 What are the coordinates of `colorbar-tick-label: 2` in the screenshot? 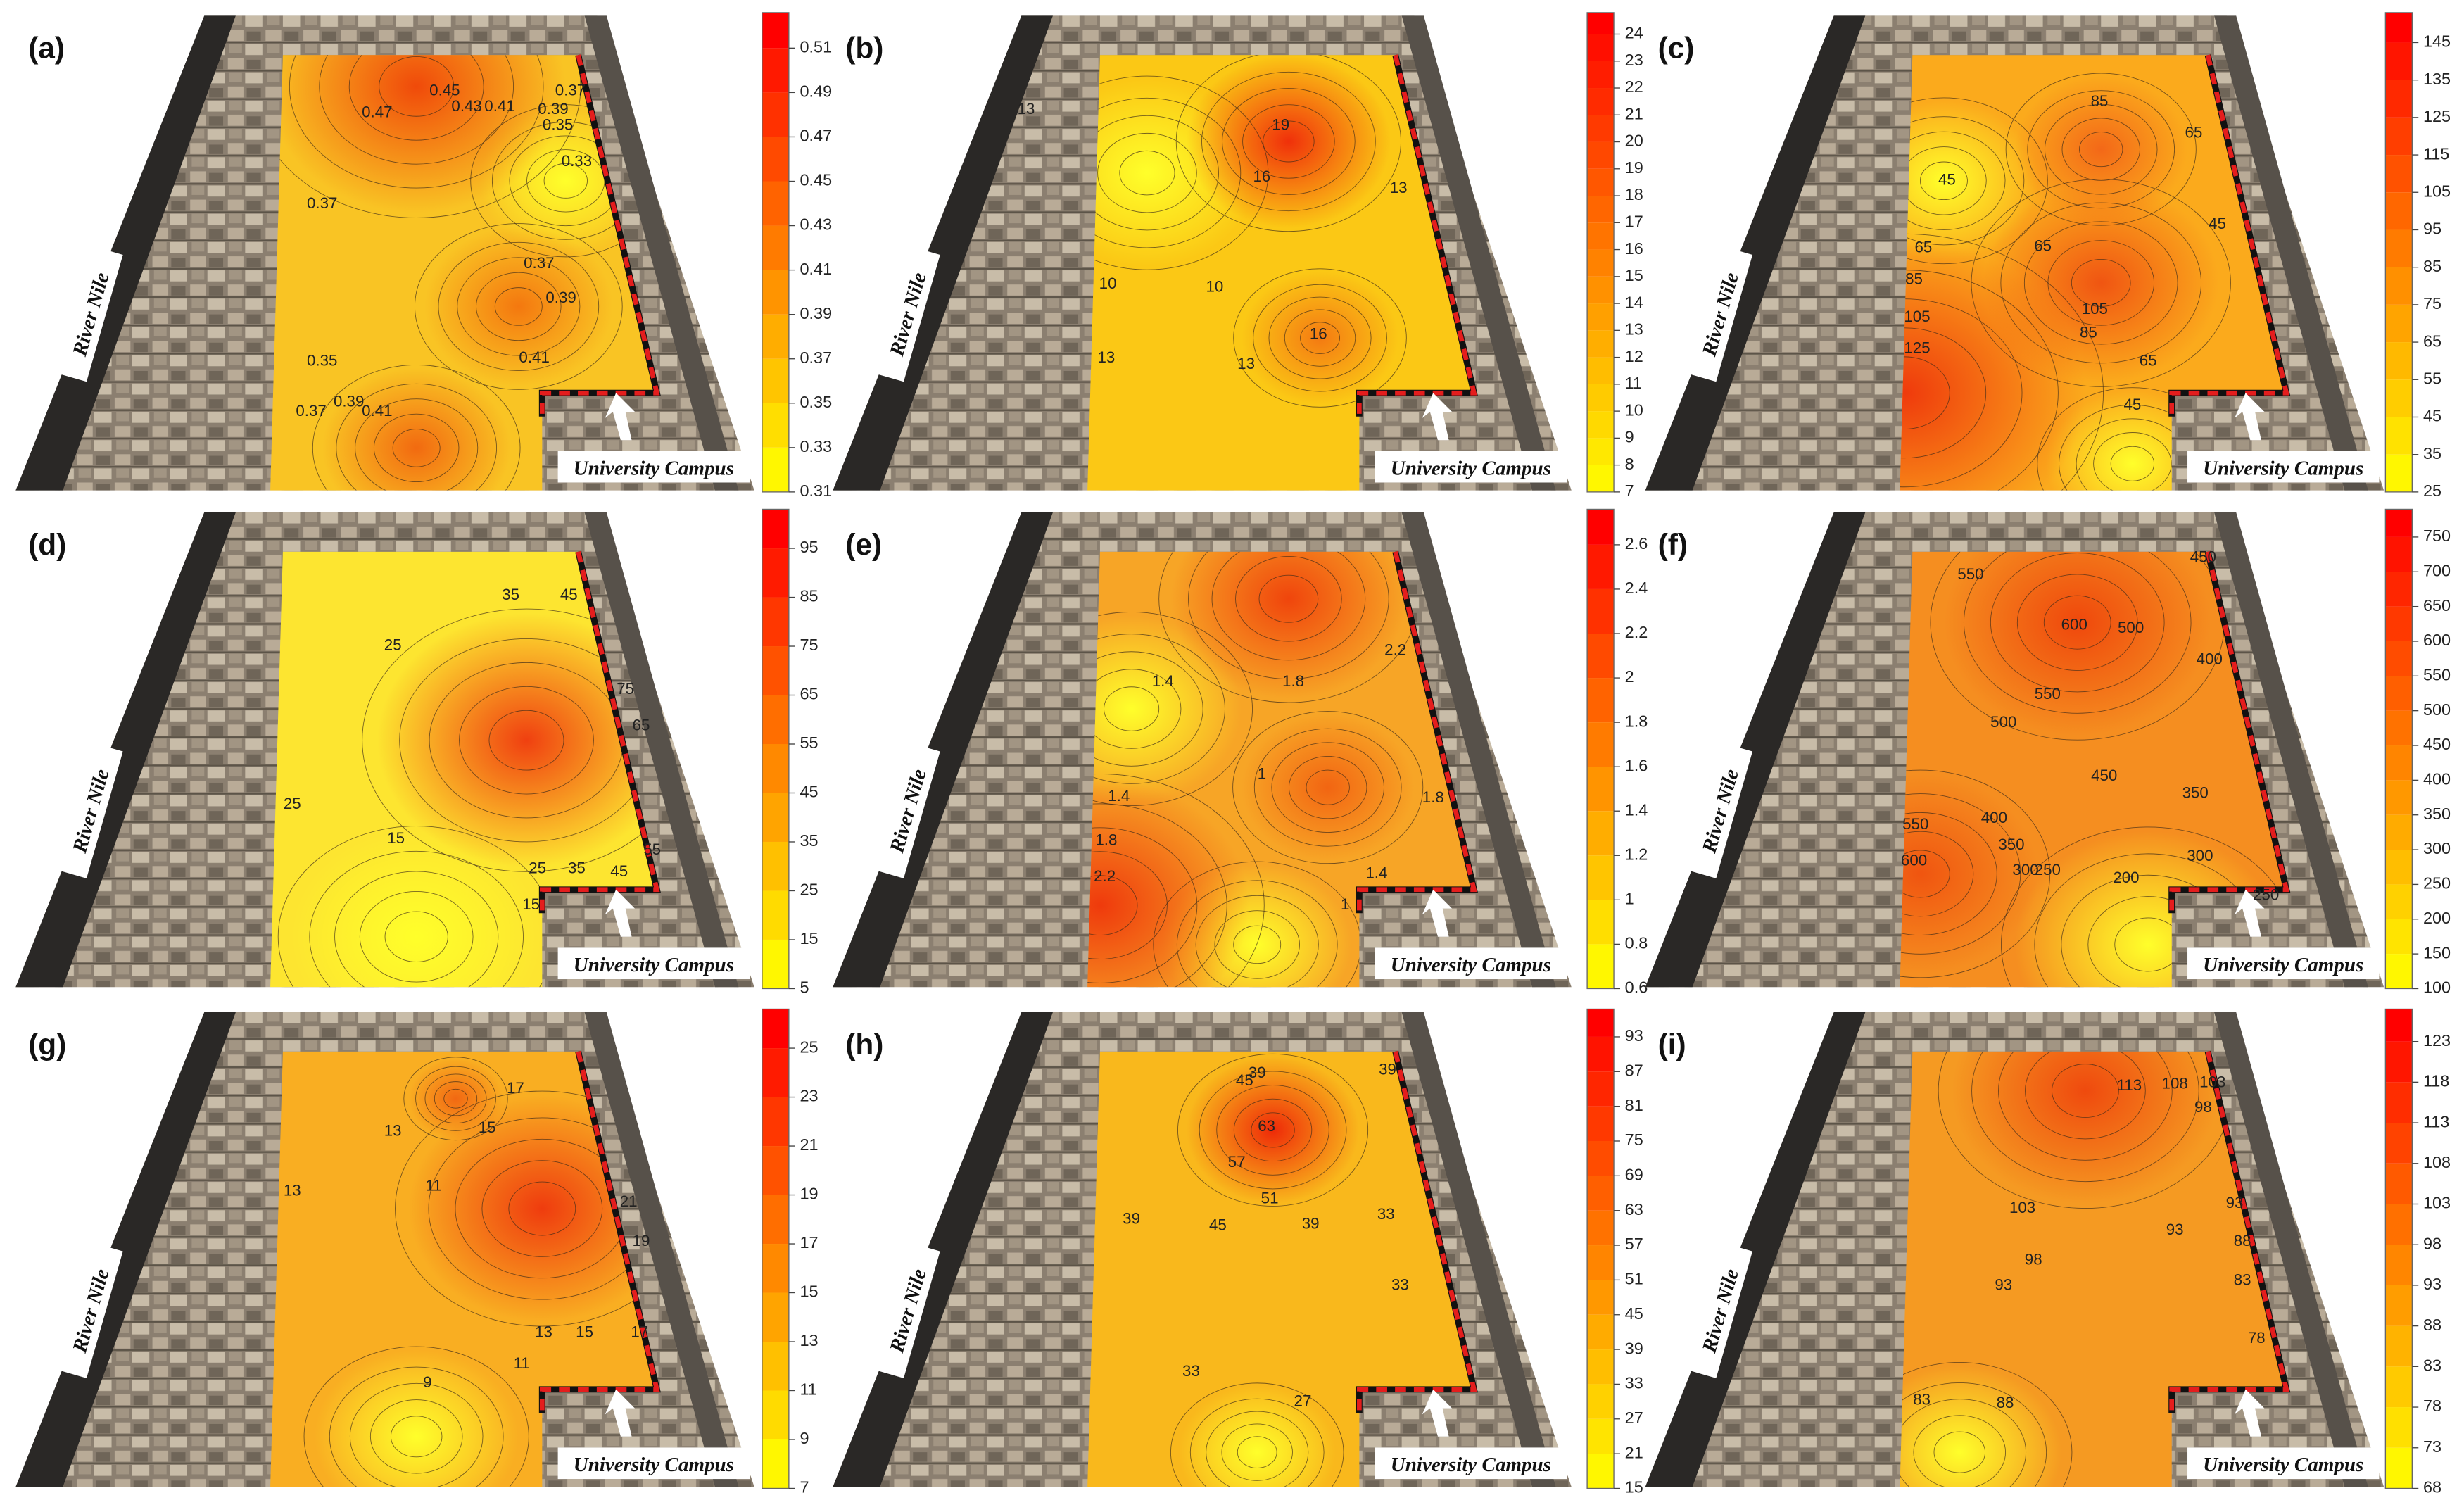 It's located at (1629, 677).